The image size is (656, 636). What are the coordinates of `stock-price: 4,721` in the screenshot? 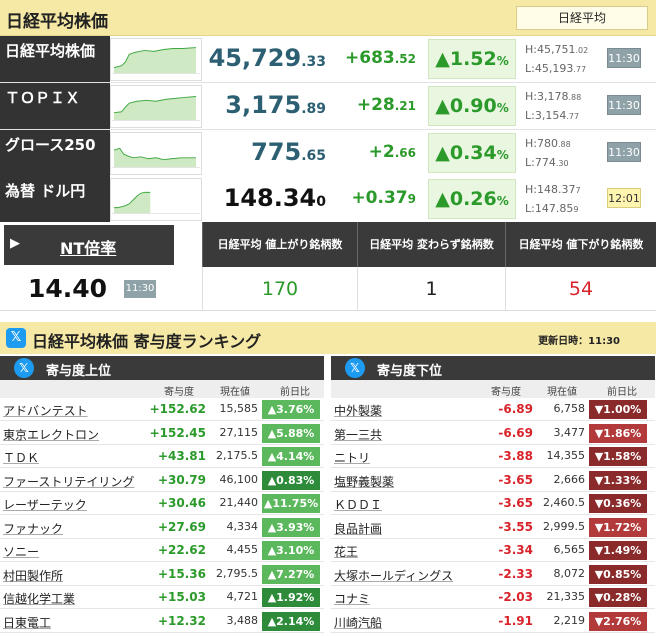 It's located at (242, 596).